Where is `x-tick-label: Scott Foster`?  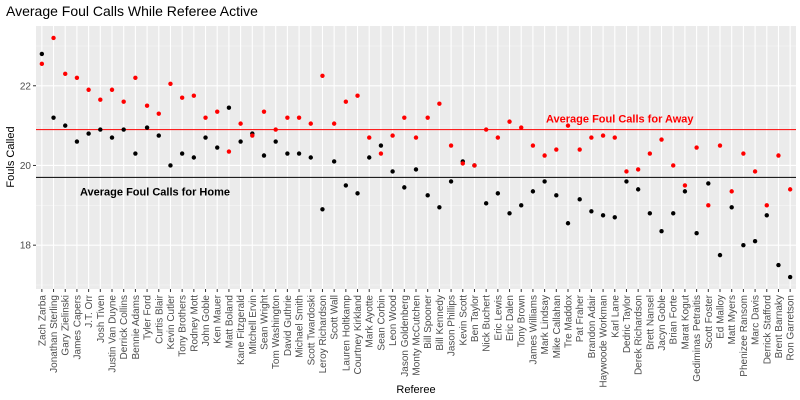 x-tick-label: Scott Foster is located at coordinates (709, 321).